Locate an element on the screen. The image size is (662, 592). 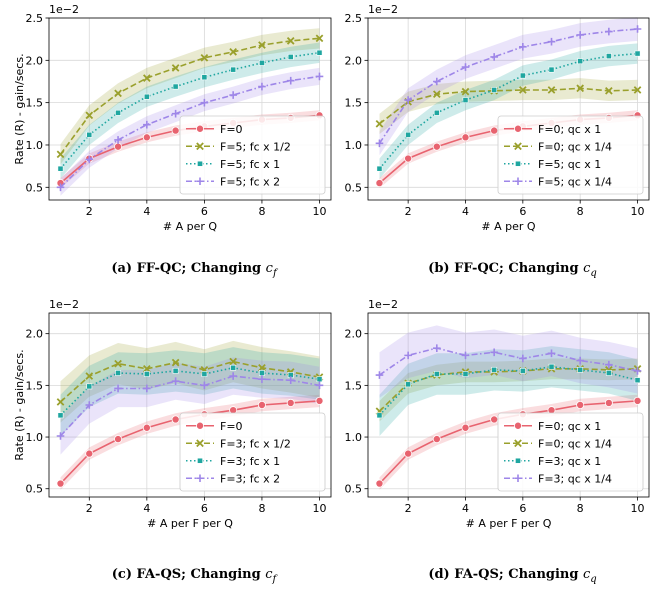
caption-text: (b) FF-QC; Changing is located at coordinates (505, 268).